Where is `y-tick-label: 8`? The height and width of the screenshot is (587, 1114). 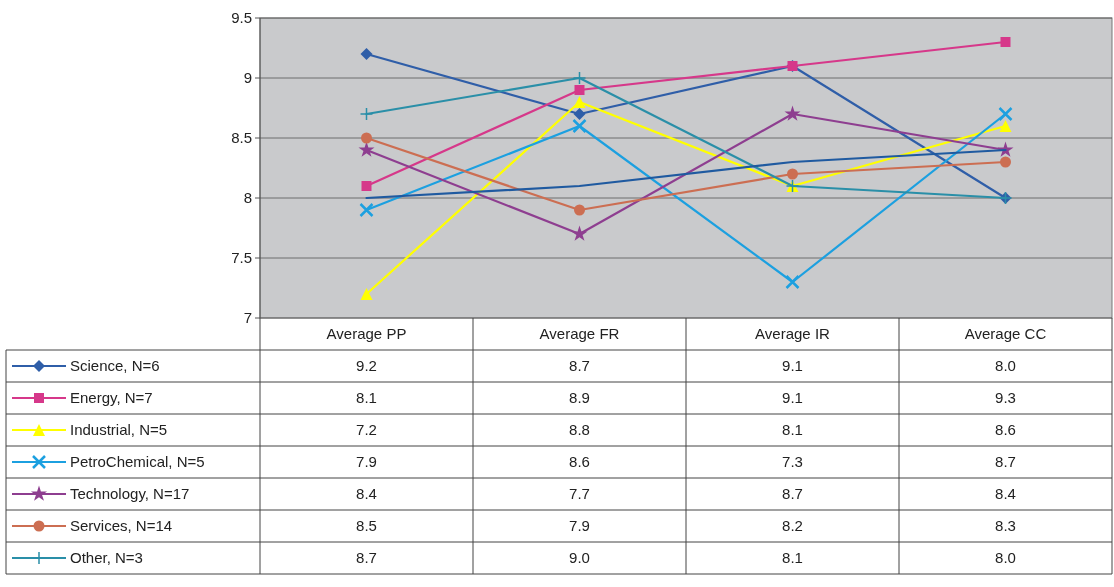 y-tick-label: 8 is located at coordinates (247, 198).